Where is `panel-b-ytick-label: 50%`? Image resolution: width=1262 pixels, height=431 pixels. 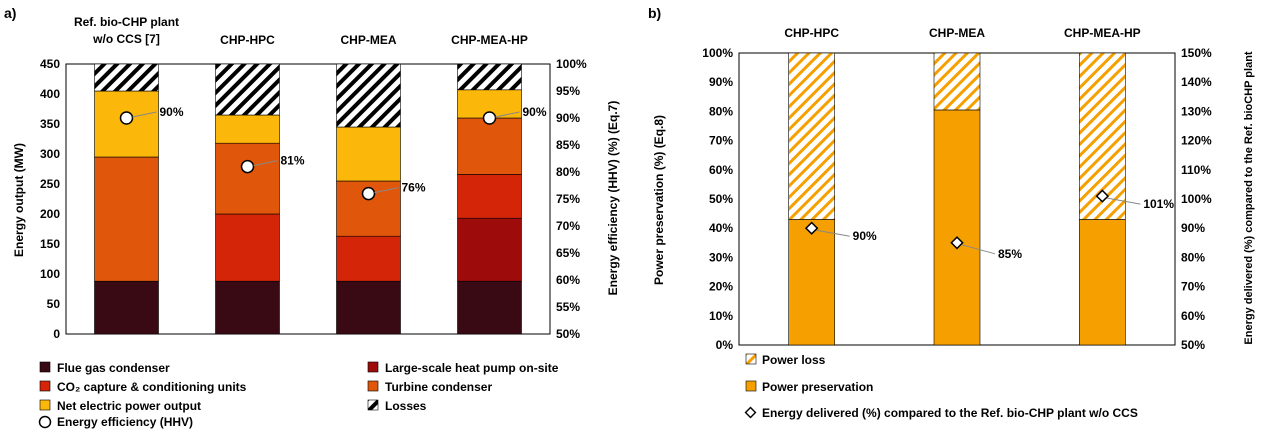
panel-b-ytick-label: 50% is located at coordinates (721, 199).